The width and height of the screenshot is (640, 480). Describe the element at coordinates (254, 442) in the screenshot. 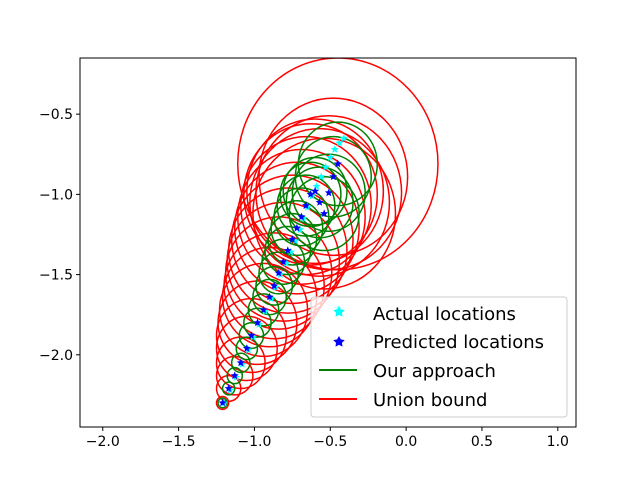

I see `x-tick-label: −1.0` at that location.